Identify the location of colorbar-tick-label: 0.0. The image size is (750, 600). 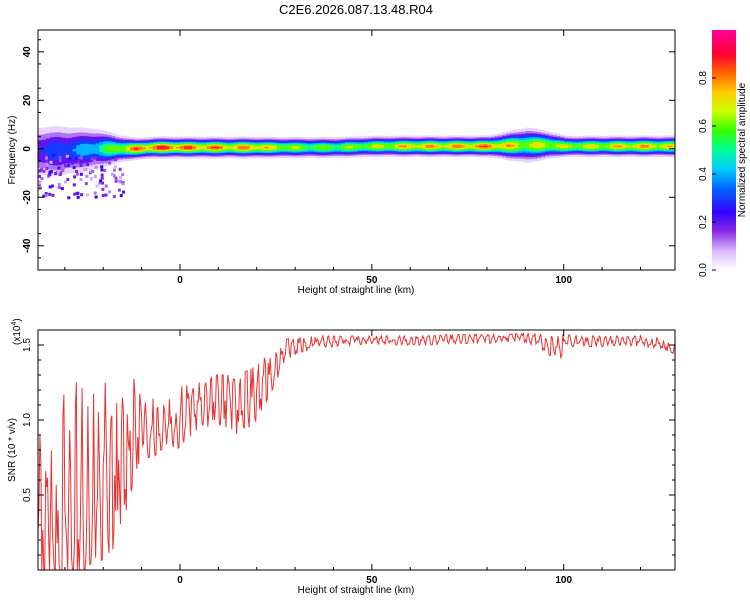
(703, 270).